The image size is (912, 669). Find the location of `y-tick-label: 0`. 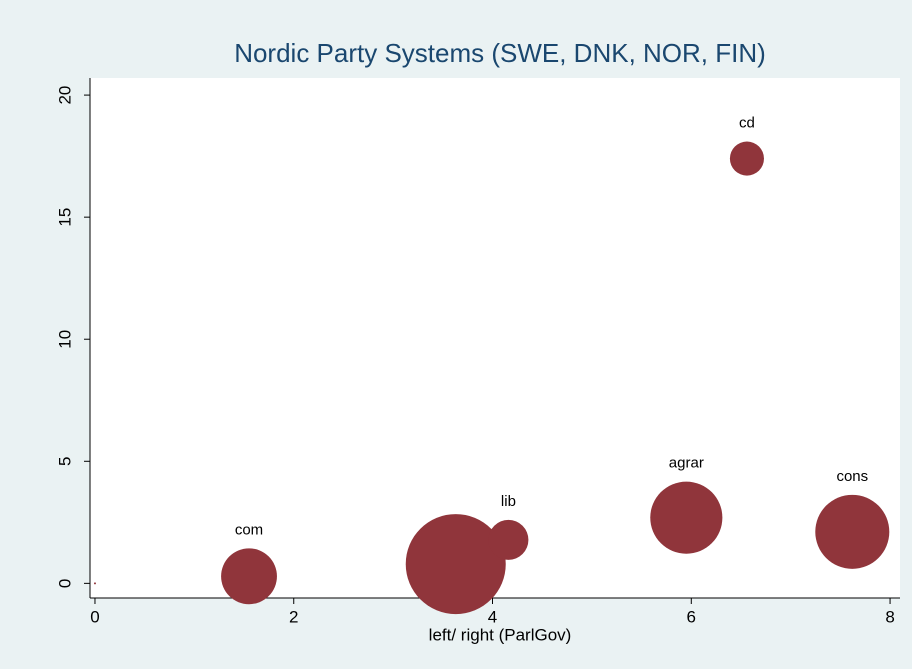

y-tick-label: 0 is located at coordinates (64, 583).